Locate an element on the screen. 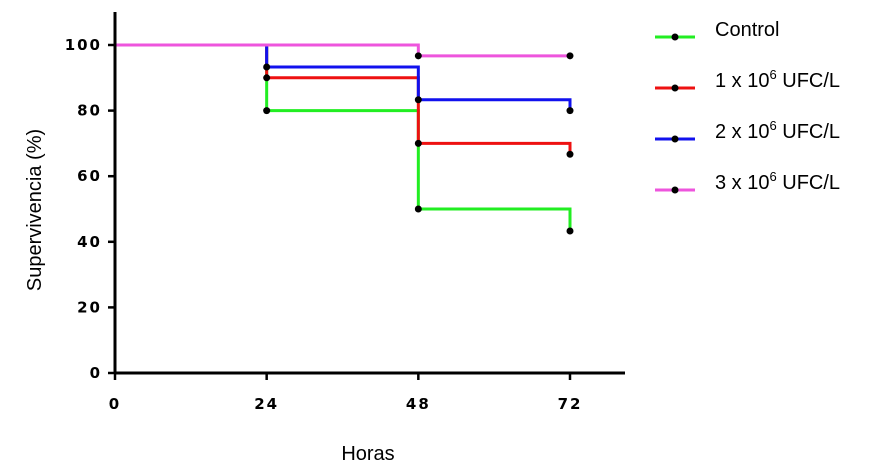  x-tick-label: 24 is located at coordinates (266, 404).